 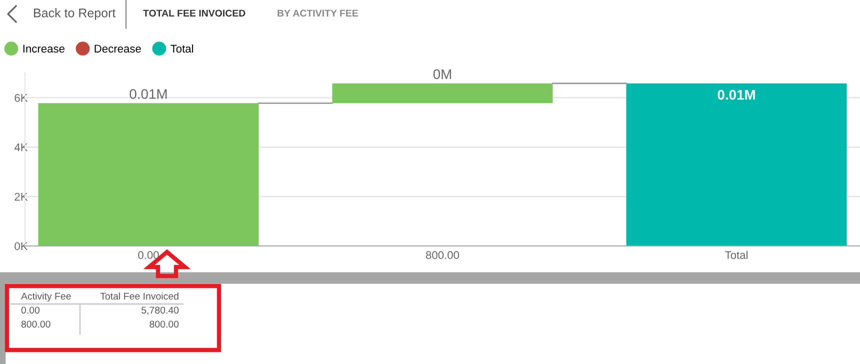 I want to click on text: 5,780.40, so click(x=160, y=310).